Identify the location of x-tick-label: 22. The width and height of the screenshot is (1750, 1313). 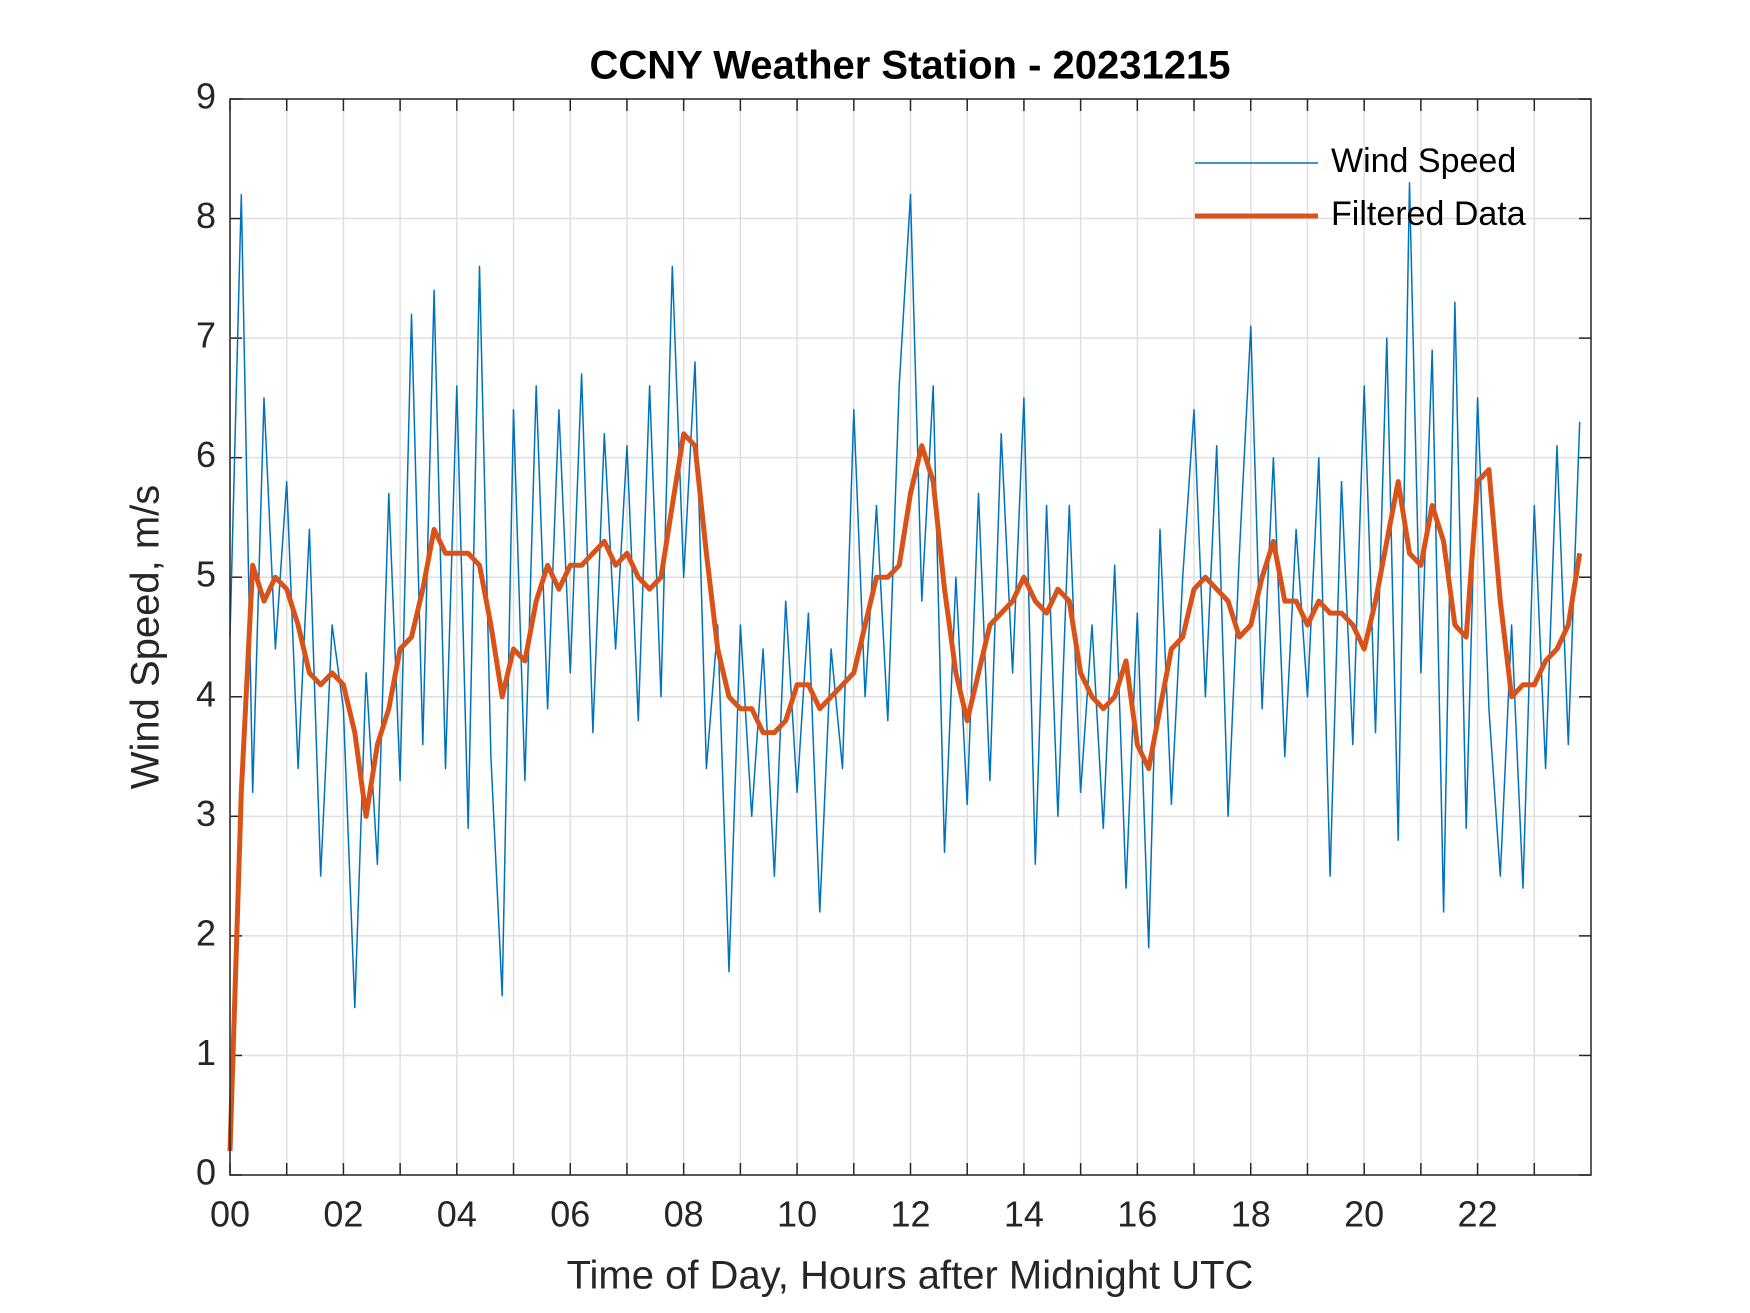
(1478, 1214).